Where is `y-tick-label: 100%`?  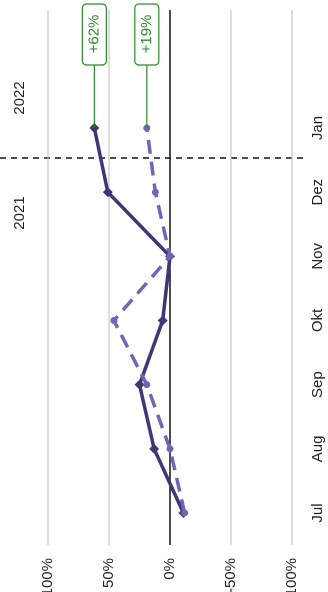 y-tick-label: 100% is located at coordinates (47, 575).